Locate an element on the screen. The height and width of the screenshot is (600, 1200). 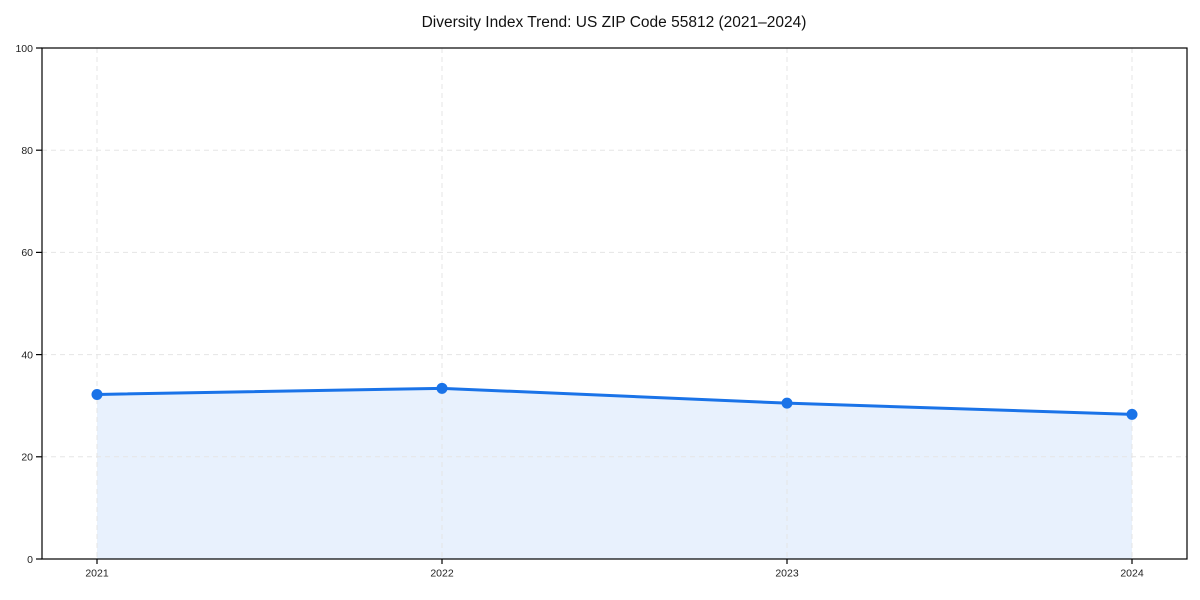
x-tick-label: 2022 is located at coordinates (442, 574).